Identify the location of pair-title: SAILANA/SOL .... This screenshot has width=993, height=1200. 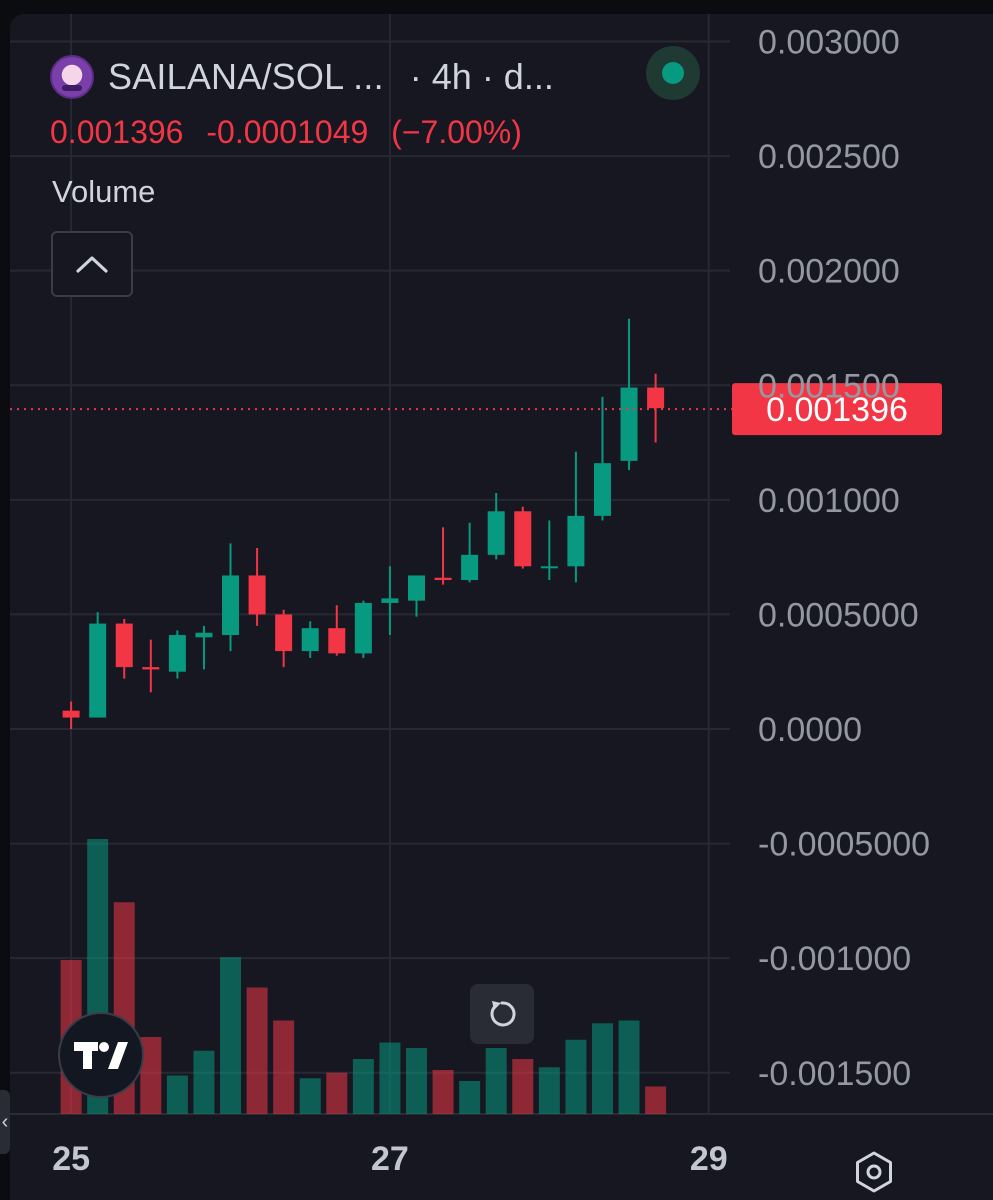
(246, 76).